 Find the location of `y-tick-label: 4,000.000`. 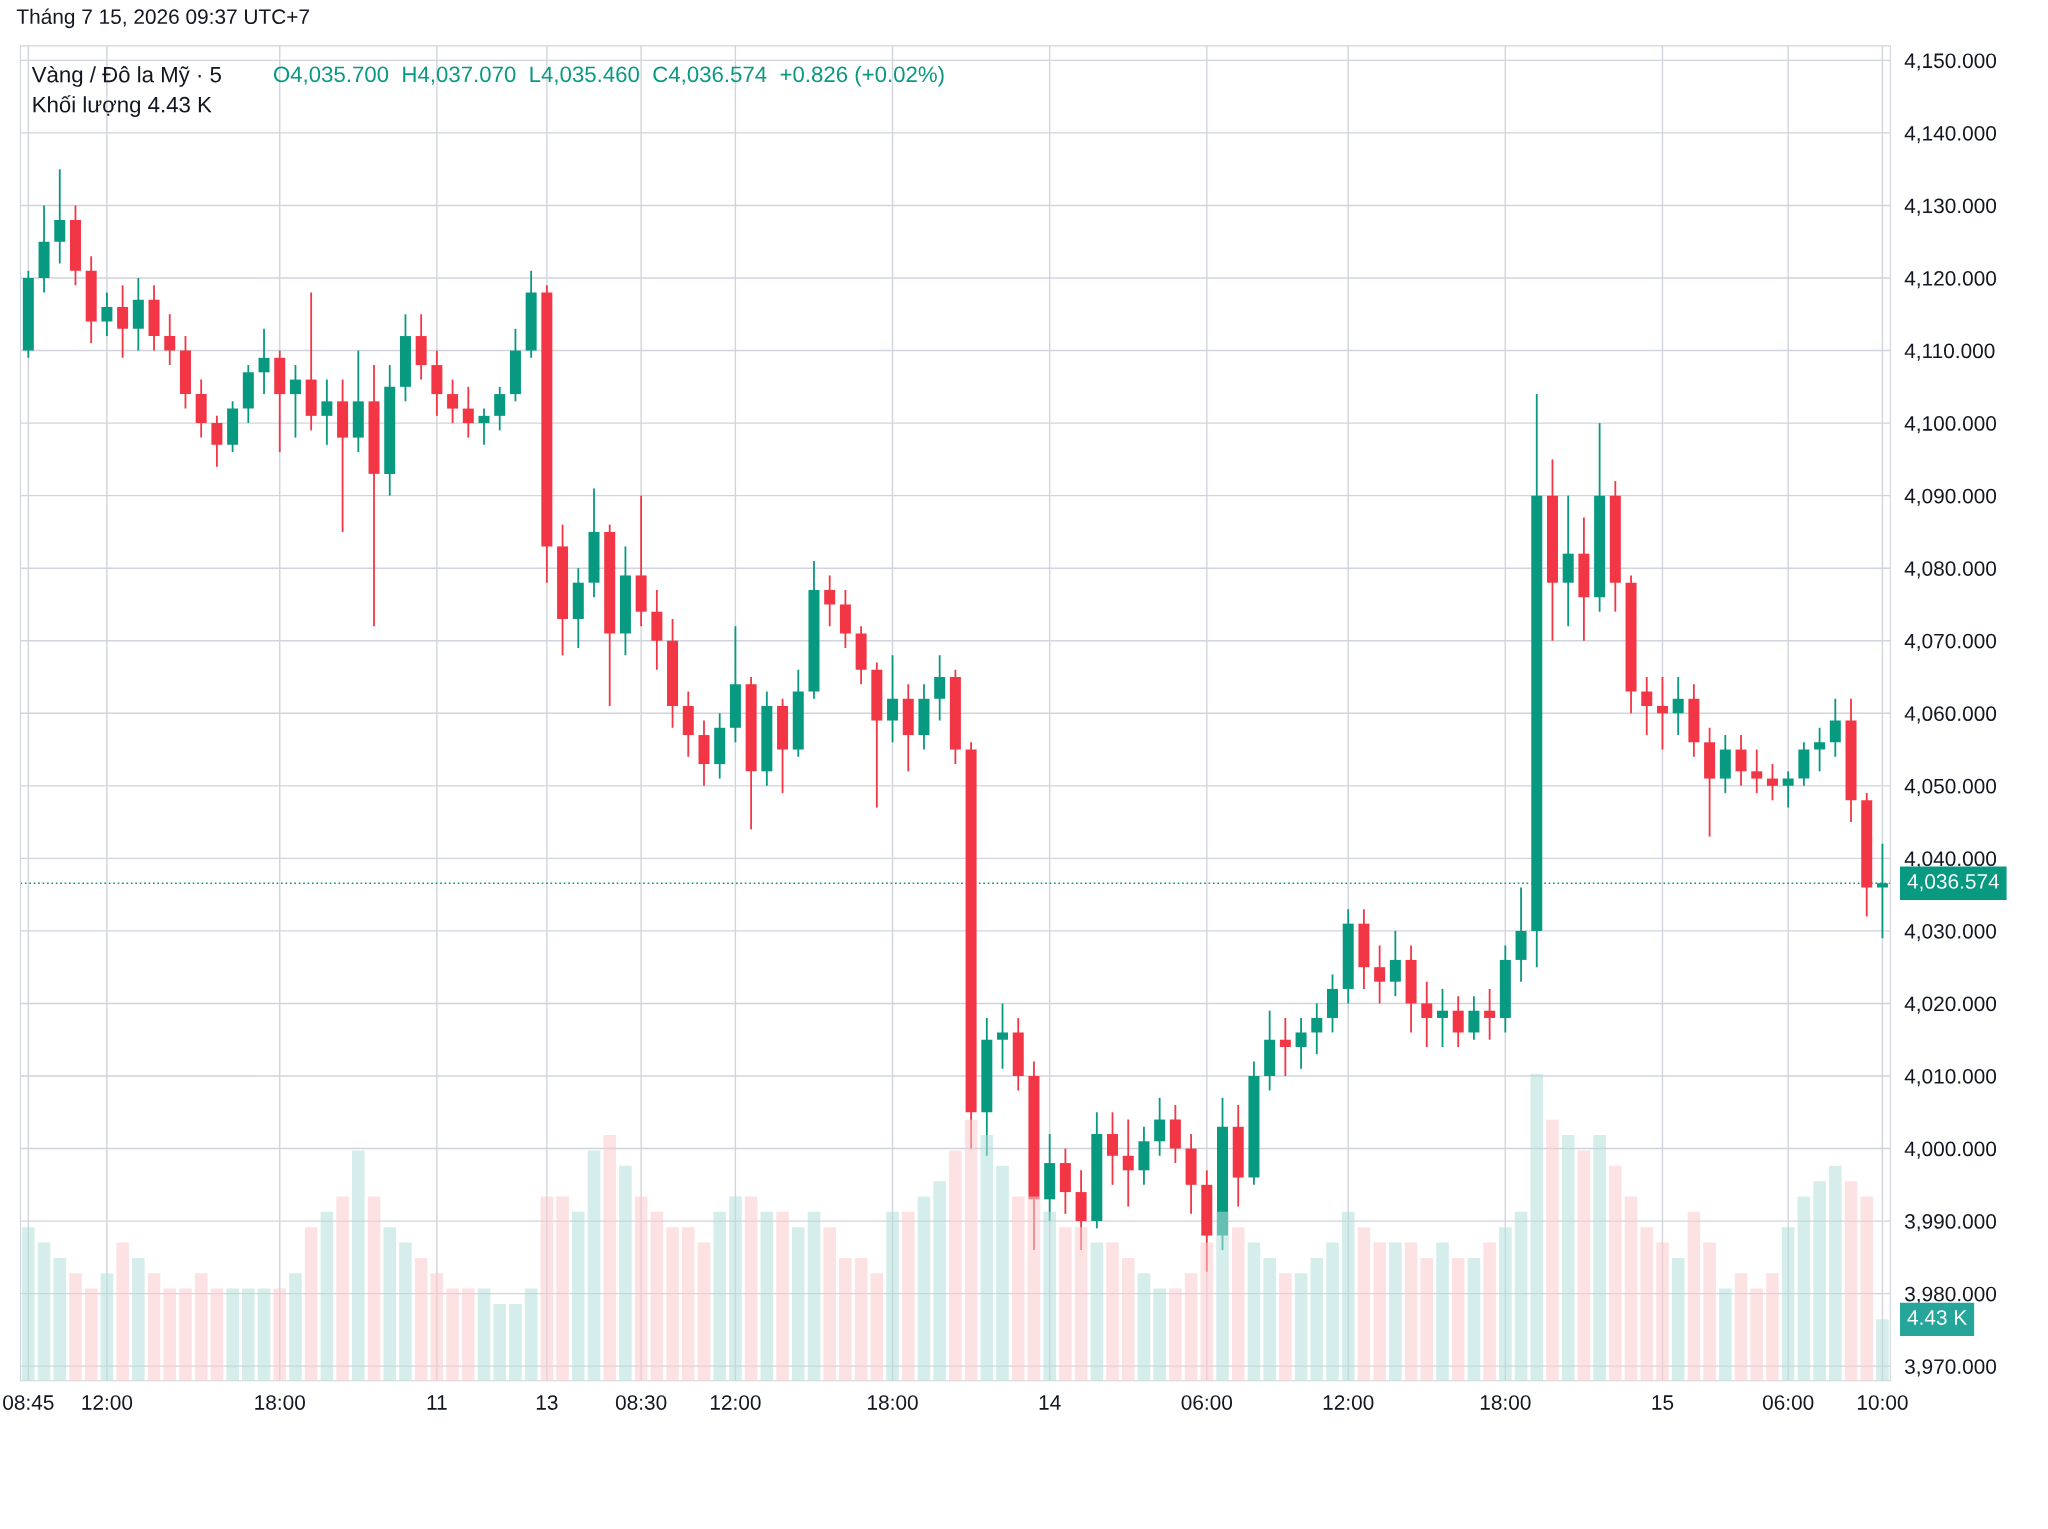

y-tick-label: 4,000.000 is located at coordinates (1950, 1150).